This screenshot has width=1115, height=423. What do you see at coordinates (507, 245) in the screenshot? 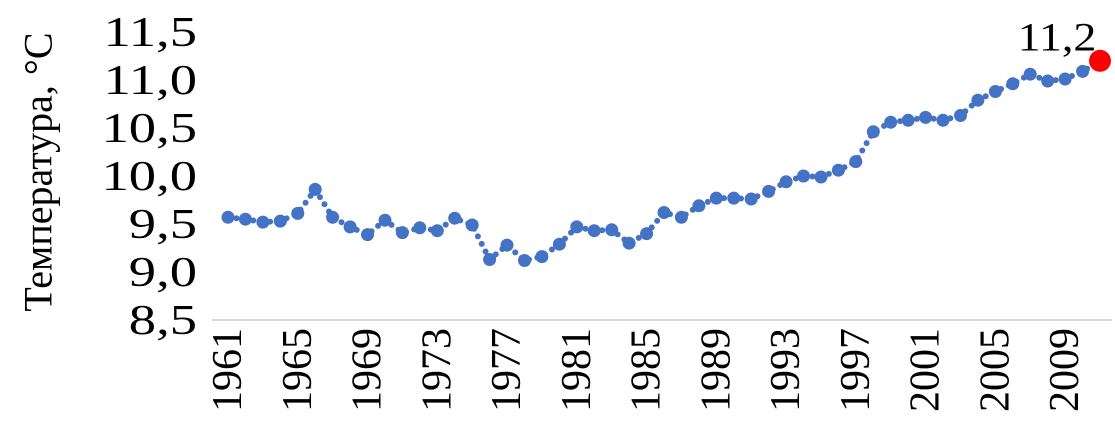
I see `data-point-1977` at bounding box center [507, 245].